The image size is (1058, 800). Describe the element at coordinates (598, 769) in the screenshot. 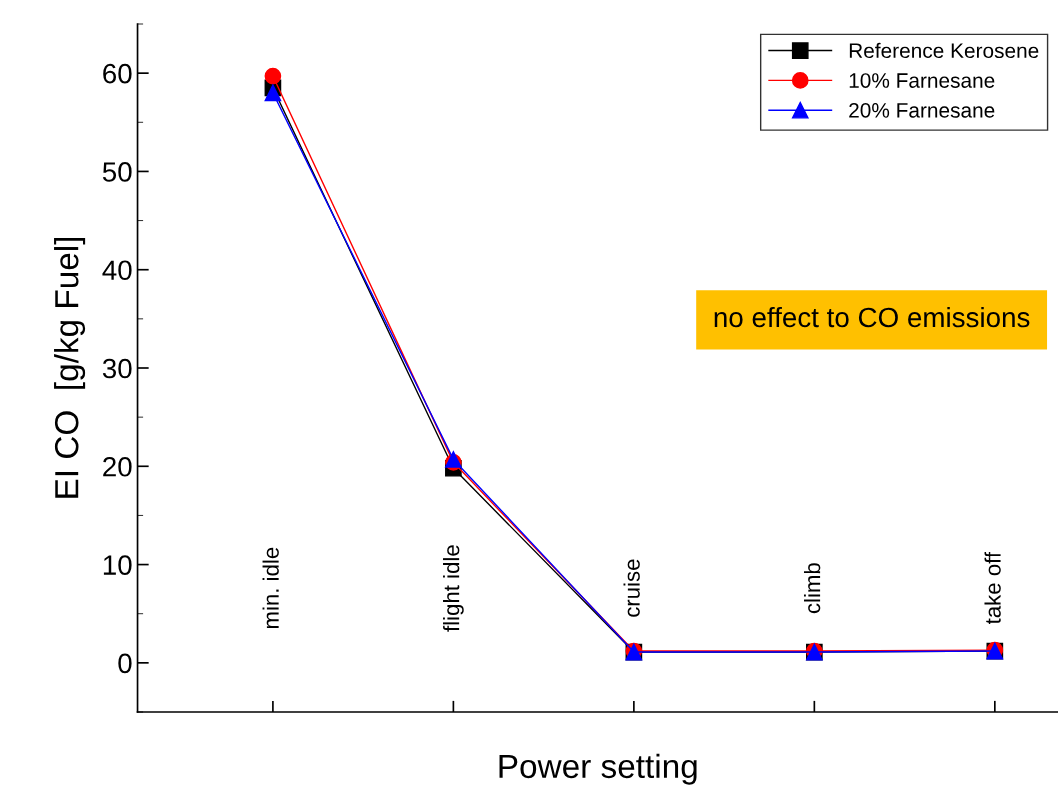

I see `x-axis-title: Power setting` at that location.